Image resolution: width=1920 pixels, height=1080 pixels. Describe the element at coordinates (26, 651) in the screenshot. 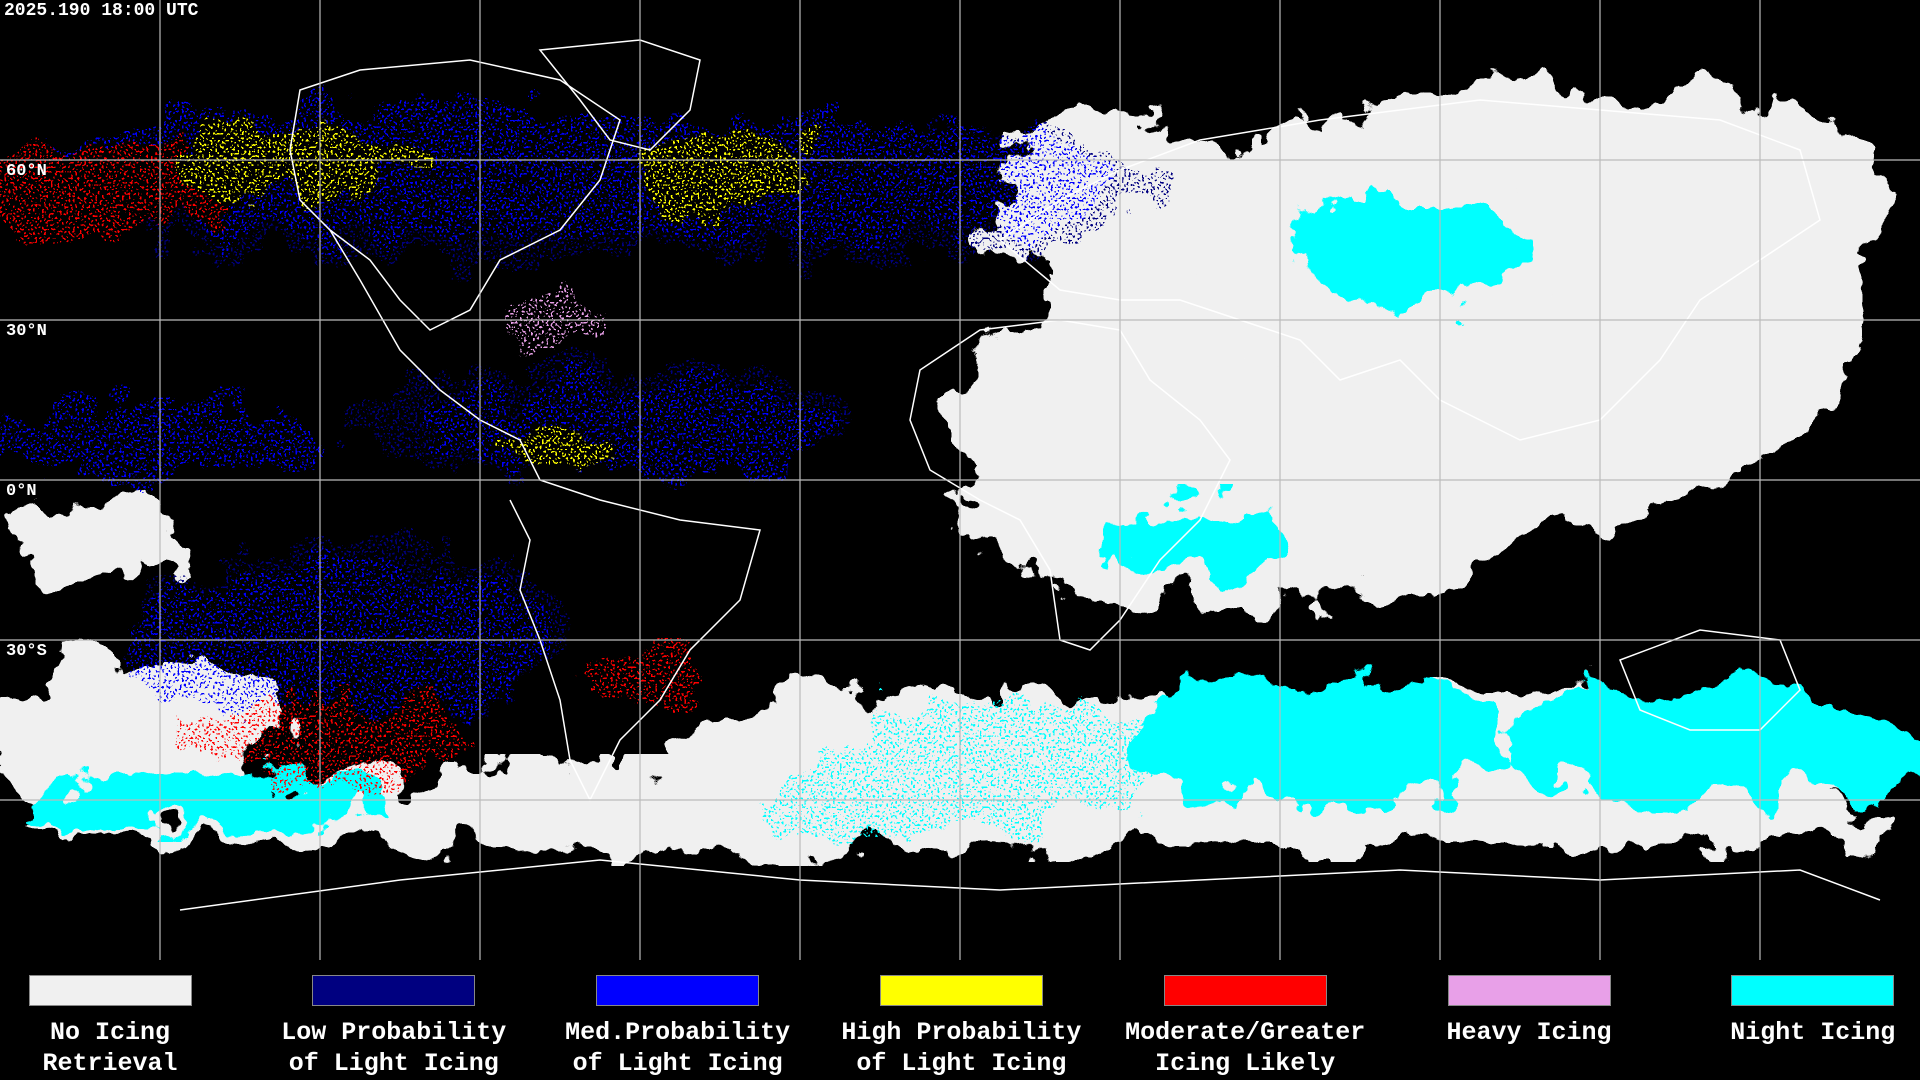

I see `latitude-label: 30°S` at that location.